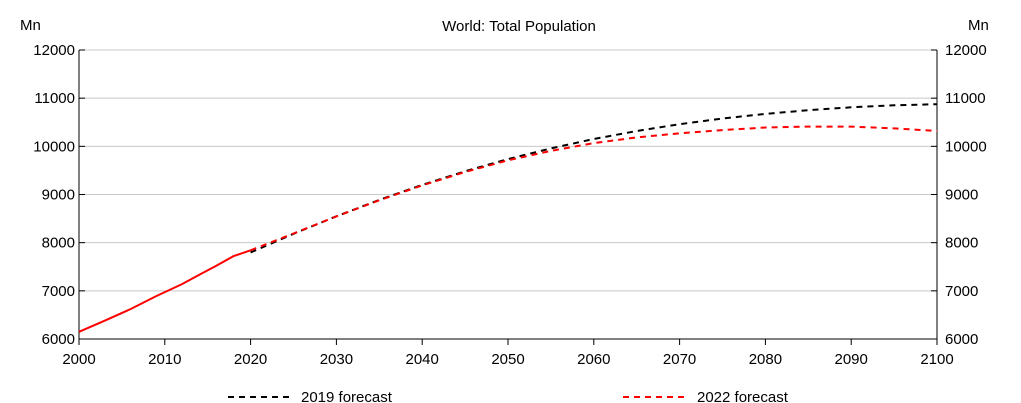 The image size is (1021, 403). I want to click on y-tick-label-right: 8000, so click(961, 243).